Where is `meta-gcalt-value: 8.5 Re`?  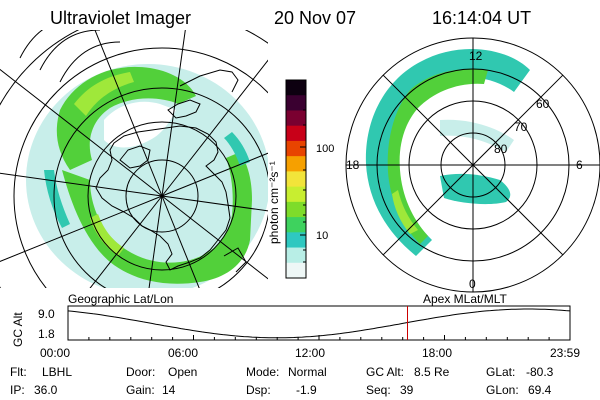 meta-gcalt-value: 8.5 Re is located at coordinates (432, 372).